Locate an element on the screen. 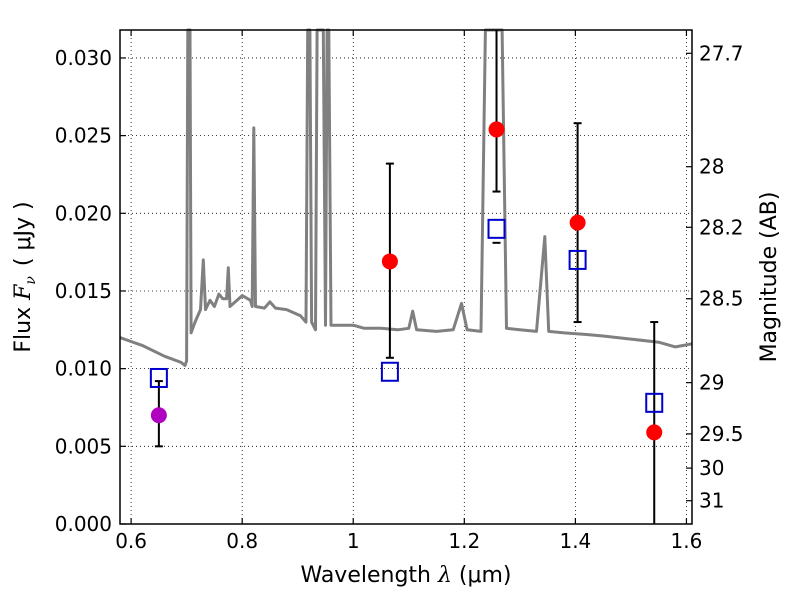 Image resolution: width=800 pixels, height=600 pixels. x-axis-label: Wavelength λ (μm) is located at coordinates (405, 575).